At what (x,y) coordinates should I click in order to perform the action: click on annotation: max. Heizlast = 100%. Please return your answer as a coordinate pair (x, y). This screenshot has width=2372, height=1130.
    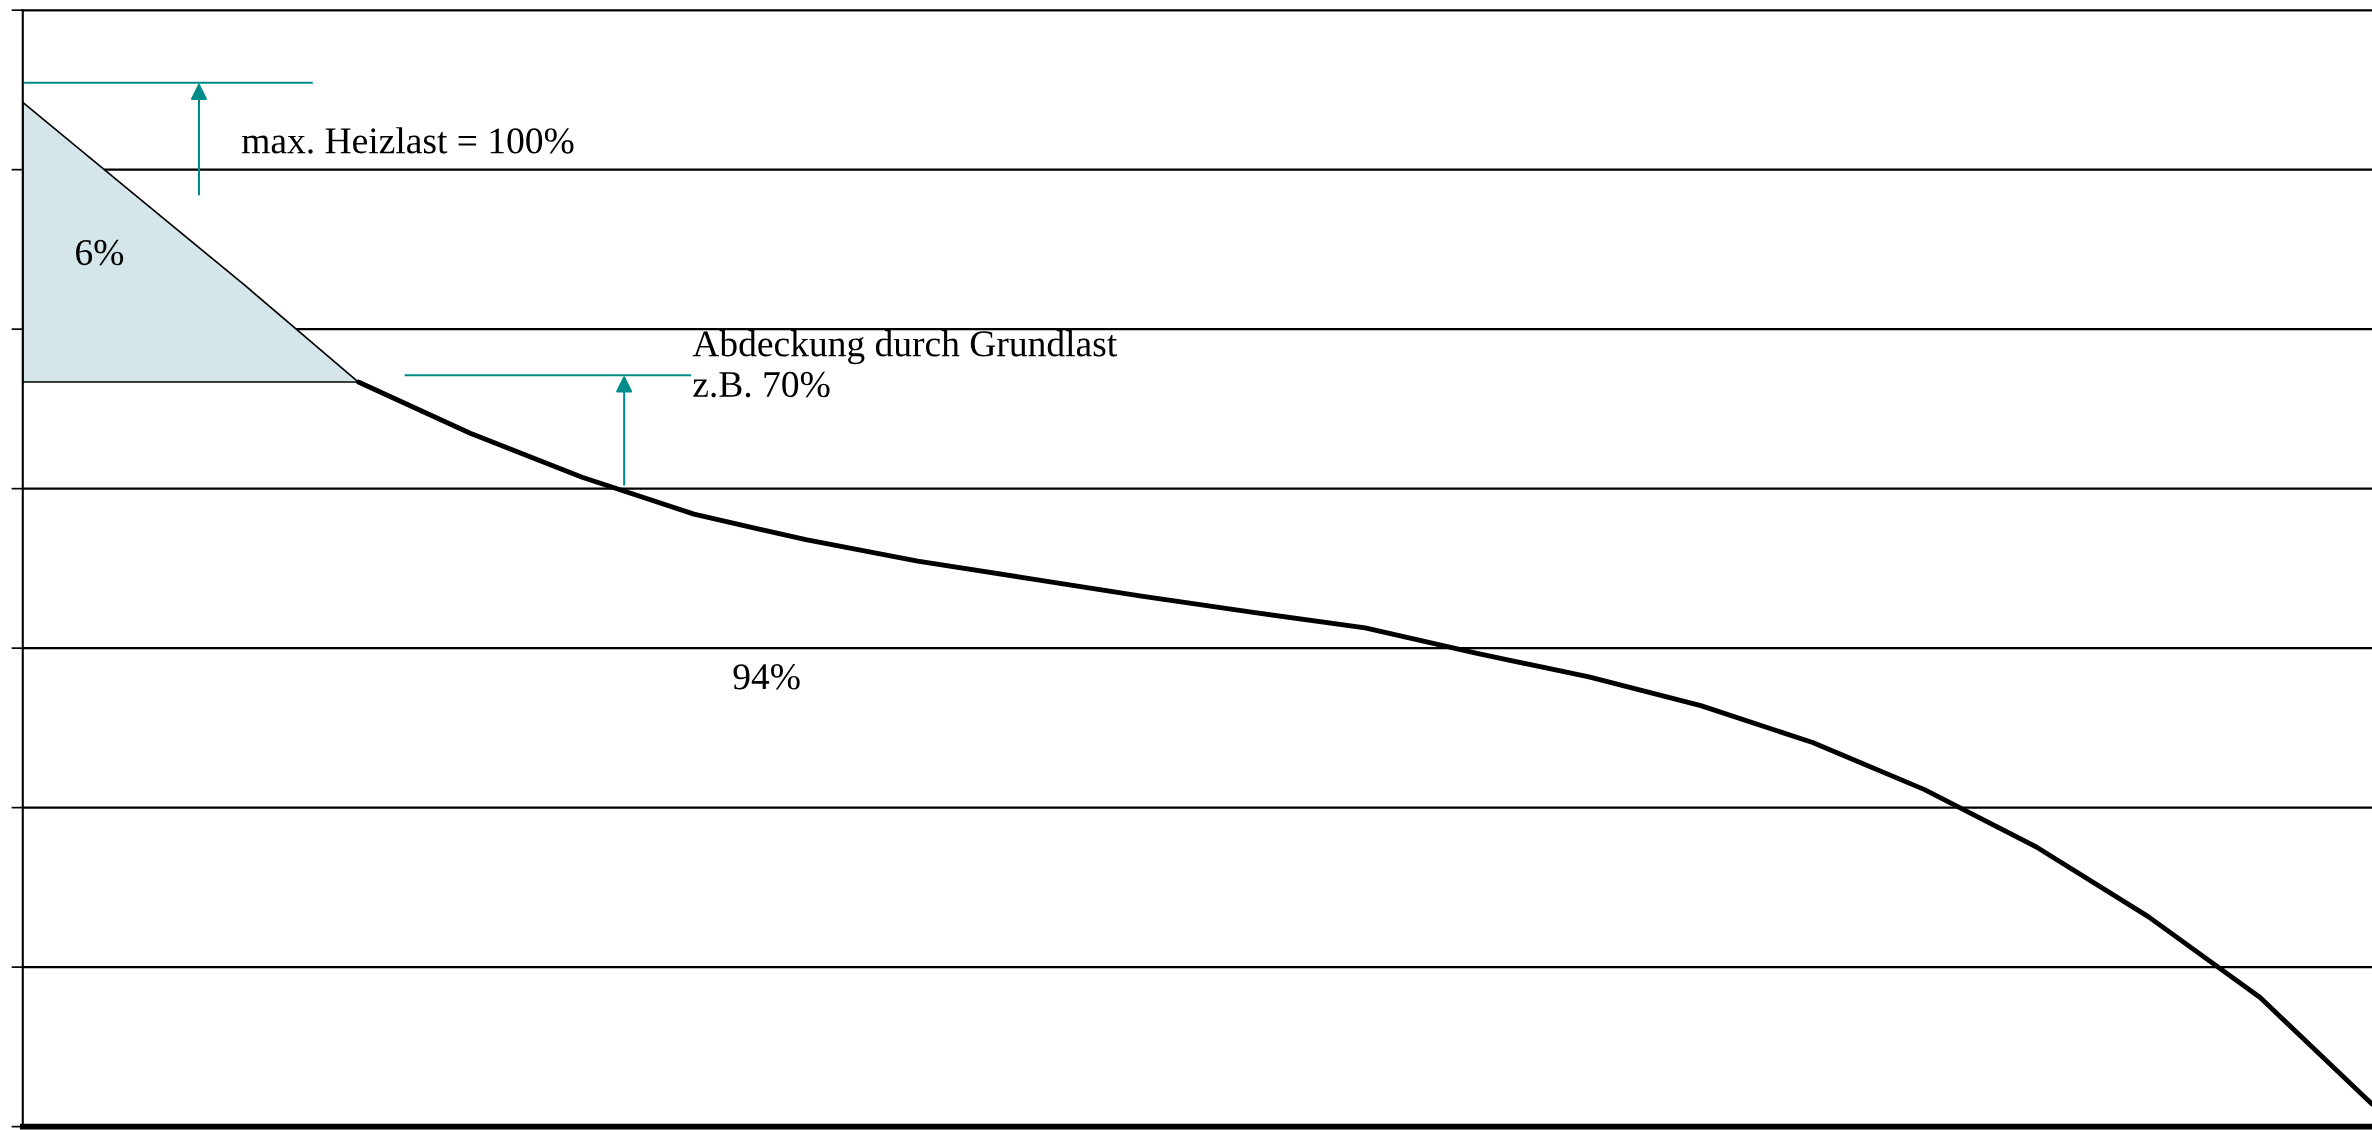
    Looking at the image, I should click on (408, 140).